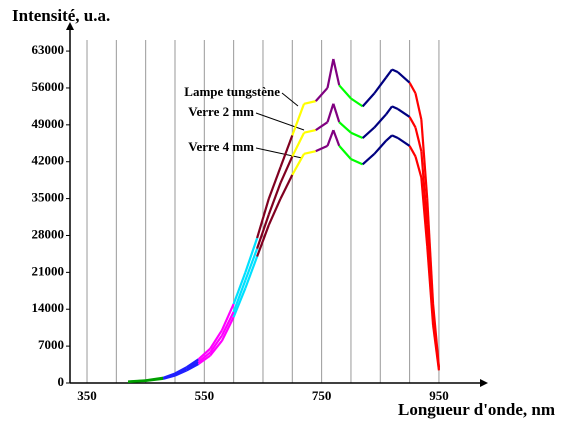 The width and height of the screenshot is (562, 425). I want to click on y-tick-label: 7000, so click(51, 344).